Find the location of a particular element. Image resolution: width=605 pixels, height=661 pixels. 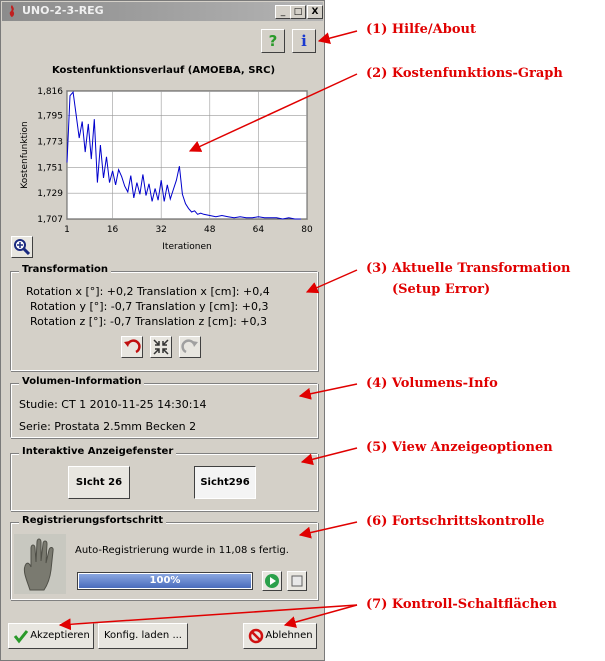

x-tick-label: 64 is located at coordinates (259, 230).